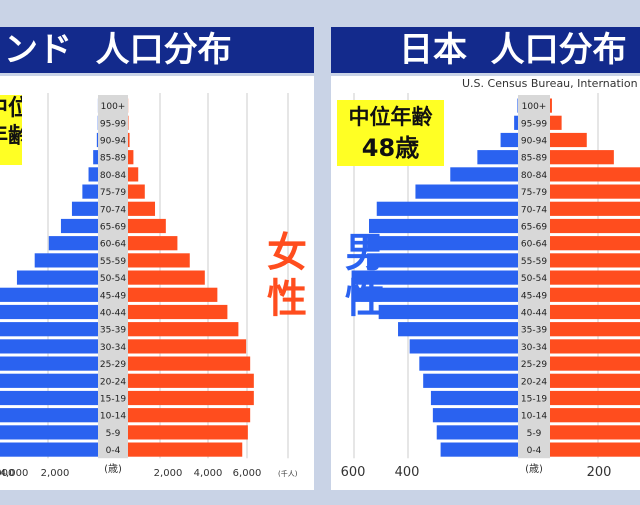 The image size is (640, 505). Describe the element at coordinates (599, 472) in the screenshot. I see `x-tick-female: 200` at that location.